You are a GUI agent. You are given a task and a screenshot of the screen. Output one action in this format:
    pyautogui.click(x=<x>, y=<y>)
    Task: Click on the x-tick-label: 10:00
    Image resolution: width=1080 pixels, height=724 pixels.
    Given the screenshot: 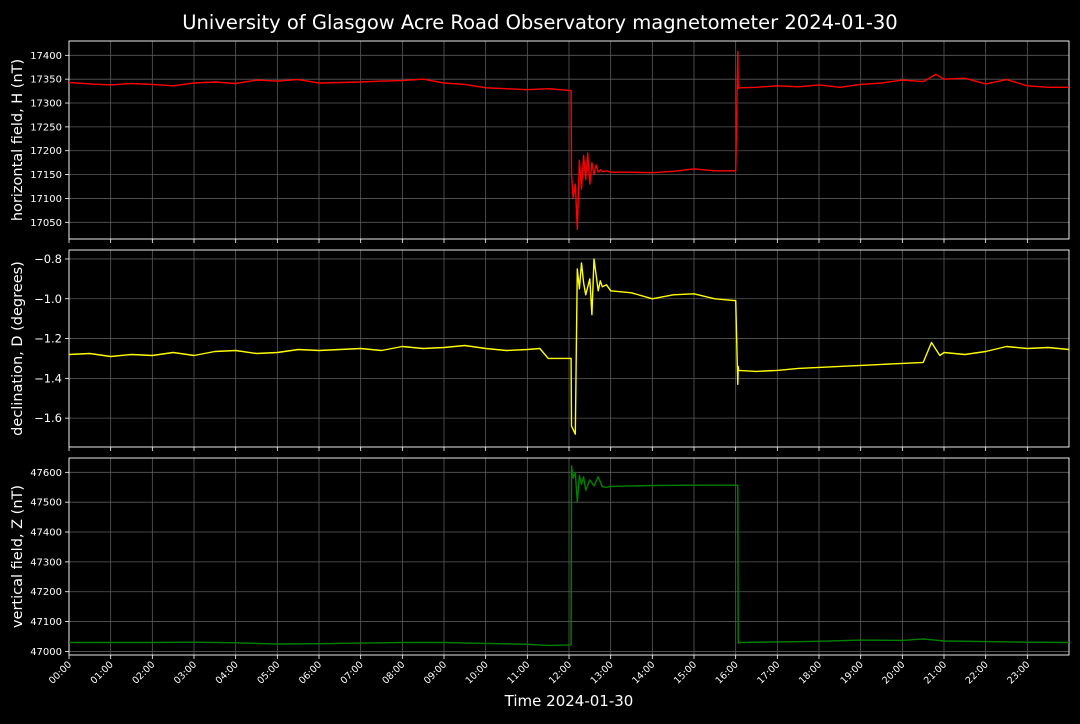 What is the action you would take?
    pyautogui.click(x=477, y=672)
    